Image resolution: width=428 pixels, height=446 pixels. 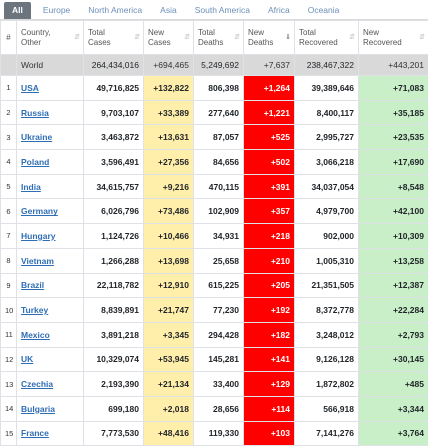 What do you see at coordinates (393, 260) in the screenshot?
I see `new-recovered-cell: +13,258` at bounding box center [393, 260].